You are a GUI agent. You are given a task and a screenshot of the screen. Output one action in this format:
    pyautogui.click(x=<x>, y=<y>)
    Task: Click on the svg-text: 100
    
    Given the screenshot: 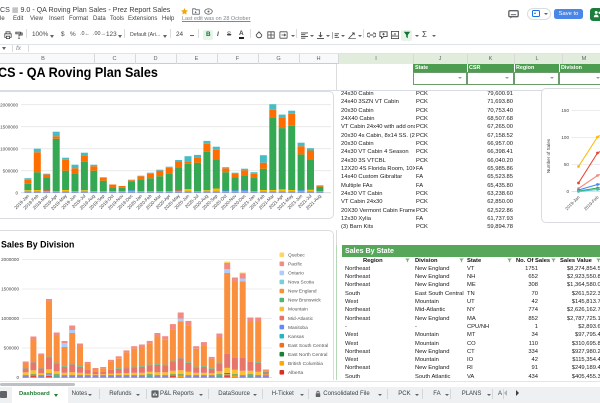 What is the action you would take?
    pyautogui.click(x=565, y=137)
    